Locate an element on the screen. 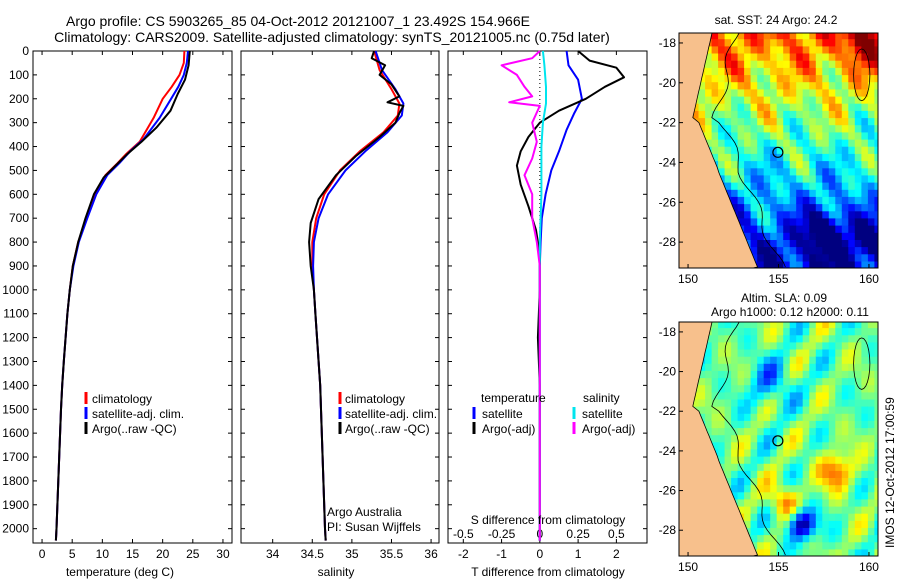 This screenshot has width=900, height=580. legend-label-t-argo: Argo(-adj) is located at coordinates (508, 429).